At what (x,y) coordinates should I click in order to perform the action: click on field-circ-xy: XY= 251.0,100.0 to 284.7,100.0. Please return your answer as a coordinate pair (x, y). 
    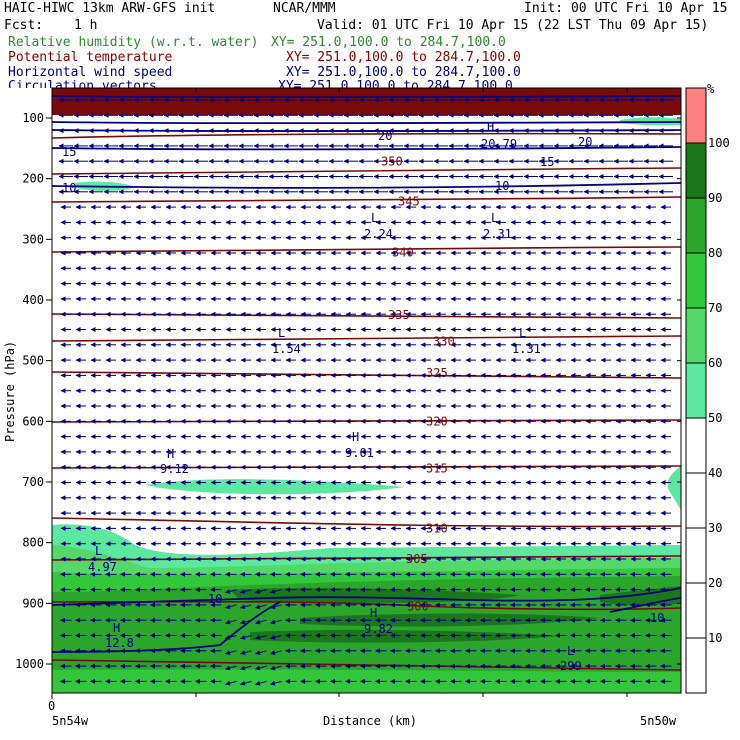
    Looking at the image, I should click on (395, 83).